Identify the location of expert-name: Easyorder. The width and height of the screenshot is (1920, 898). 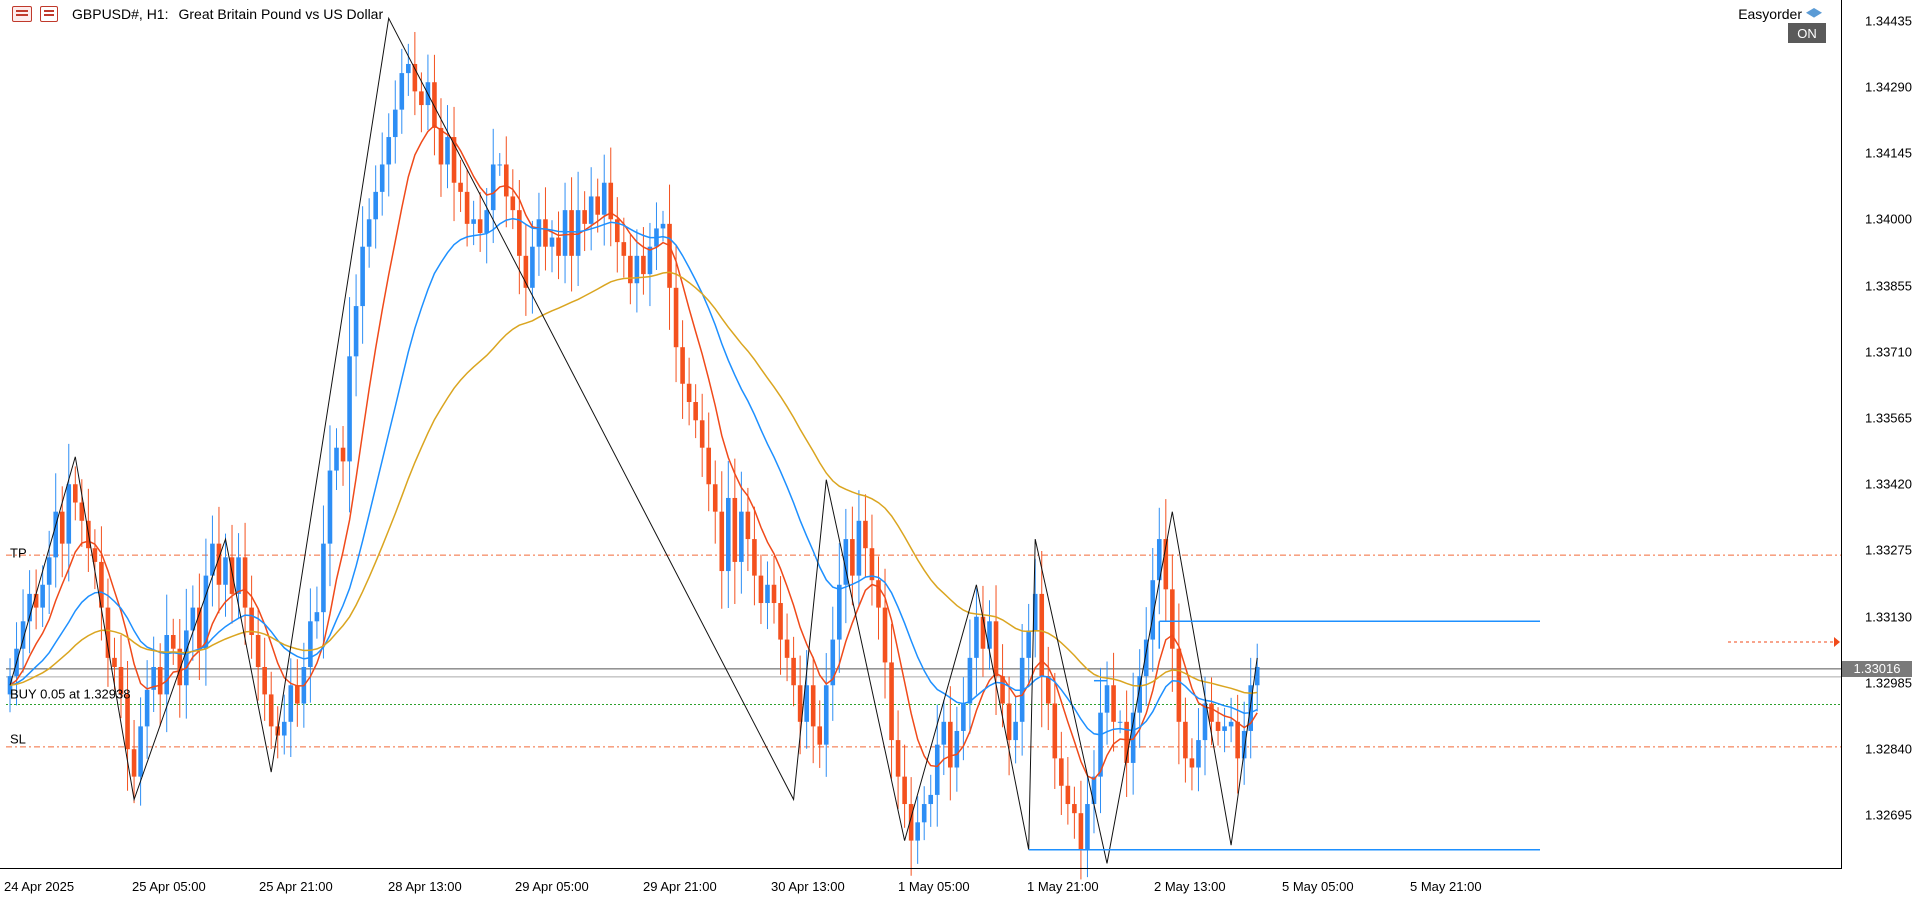
(1770, 14).